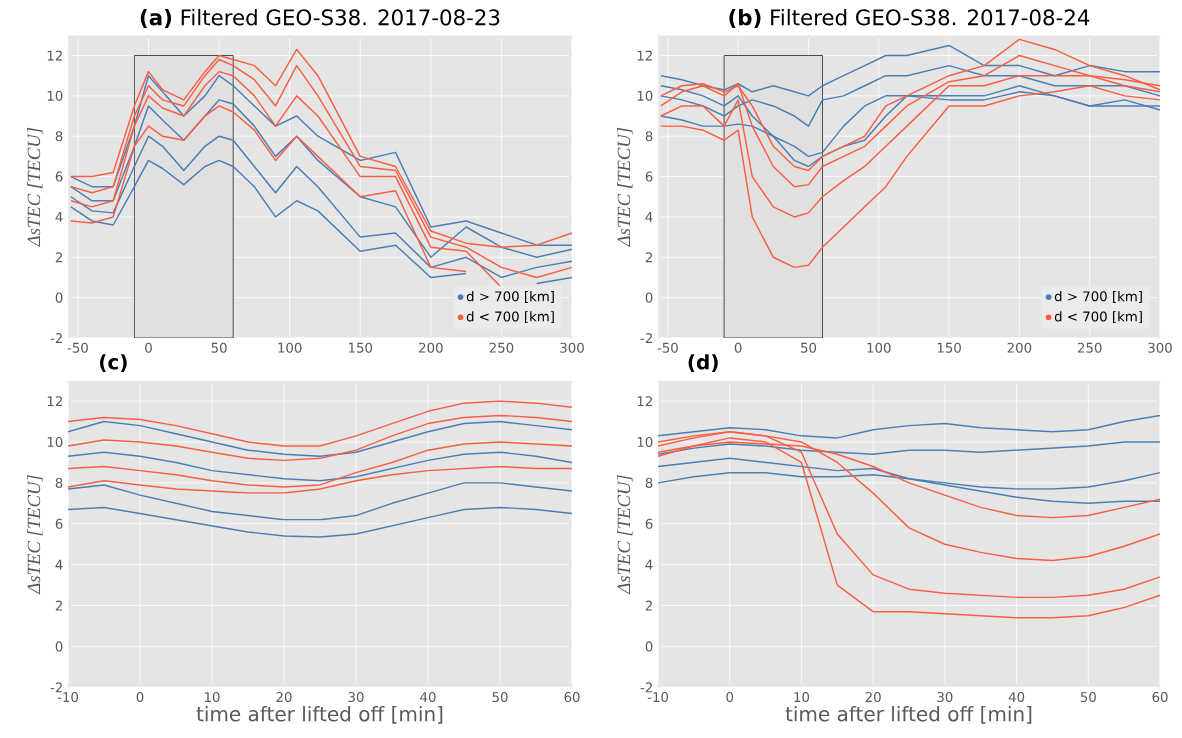 The height and width of the screenshot is (738, 1182). What do you see at coordinates (909, 18) in the screenshot?
I see `chart-title: (b) Filtered GEO-S38. 2017-08-24` at bounding box center [909, 18].